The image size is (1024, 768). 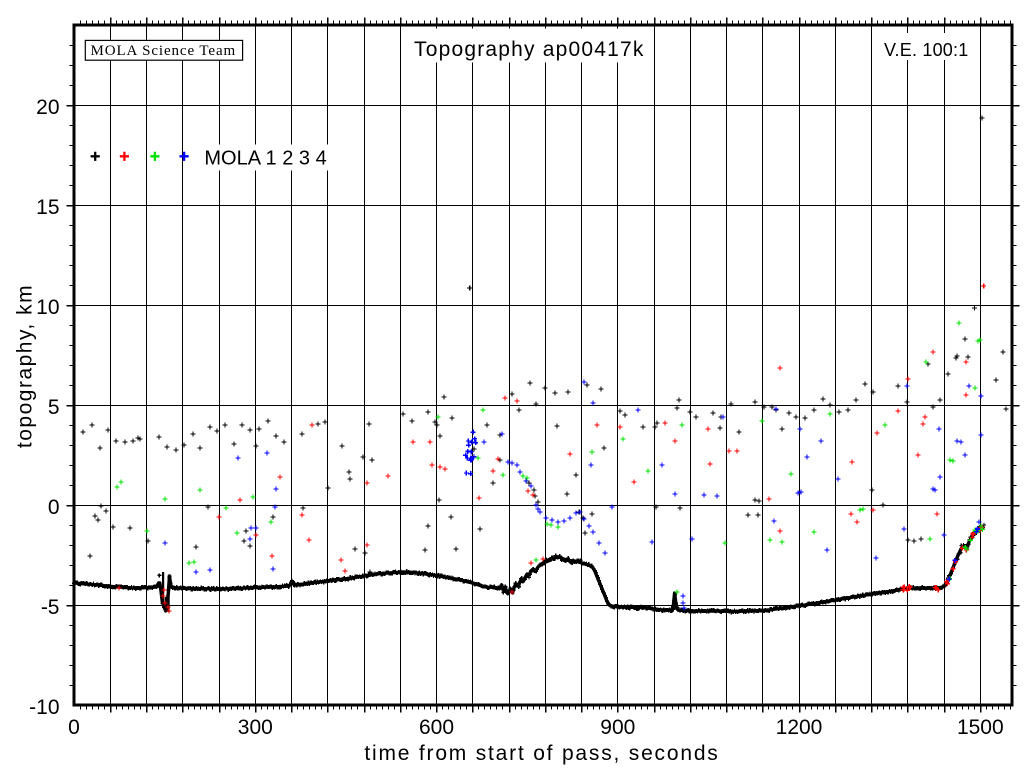 What do you see at coordinates (799, 727) in the screenshot?
I see `svg-text: 1200` at bounding box center [799, 727].